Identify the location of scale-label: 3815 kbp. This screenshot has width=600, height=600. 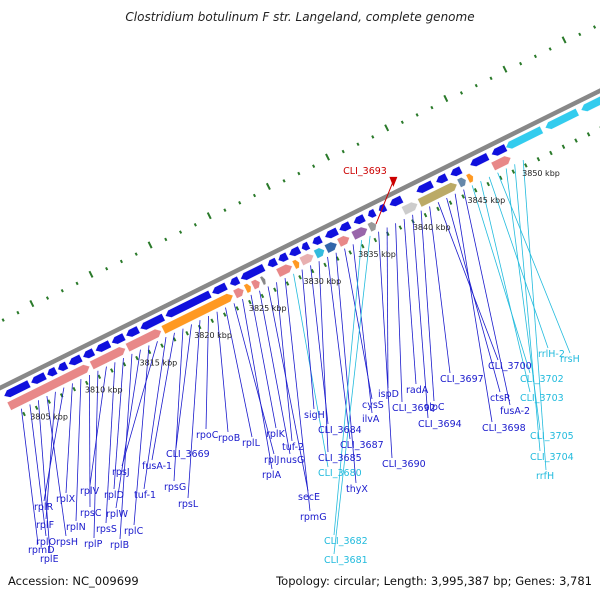
(159, 362).